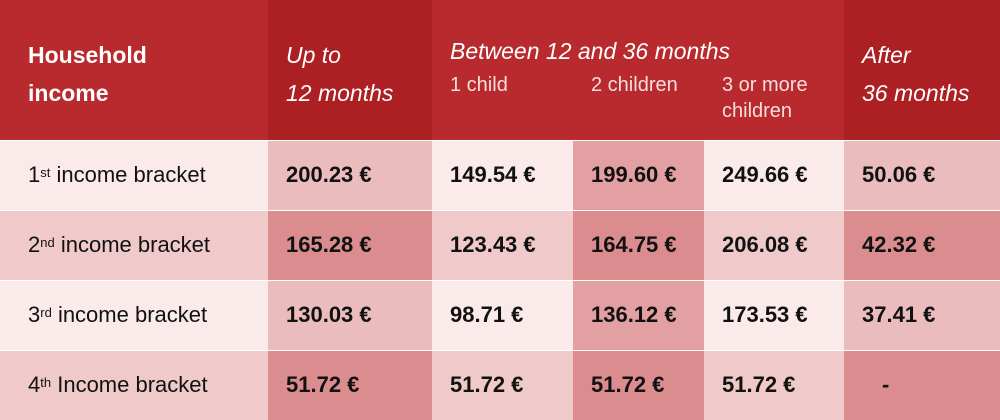  I want to click on header-up-to-12-months: Up to 12 months, so click(350, 70).